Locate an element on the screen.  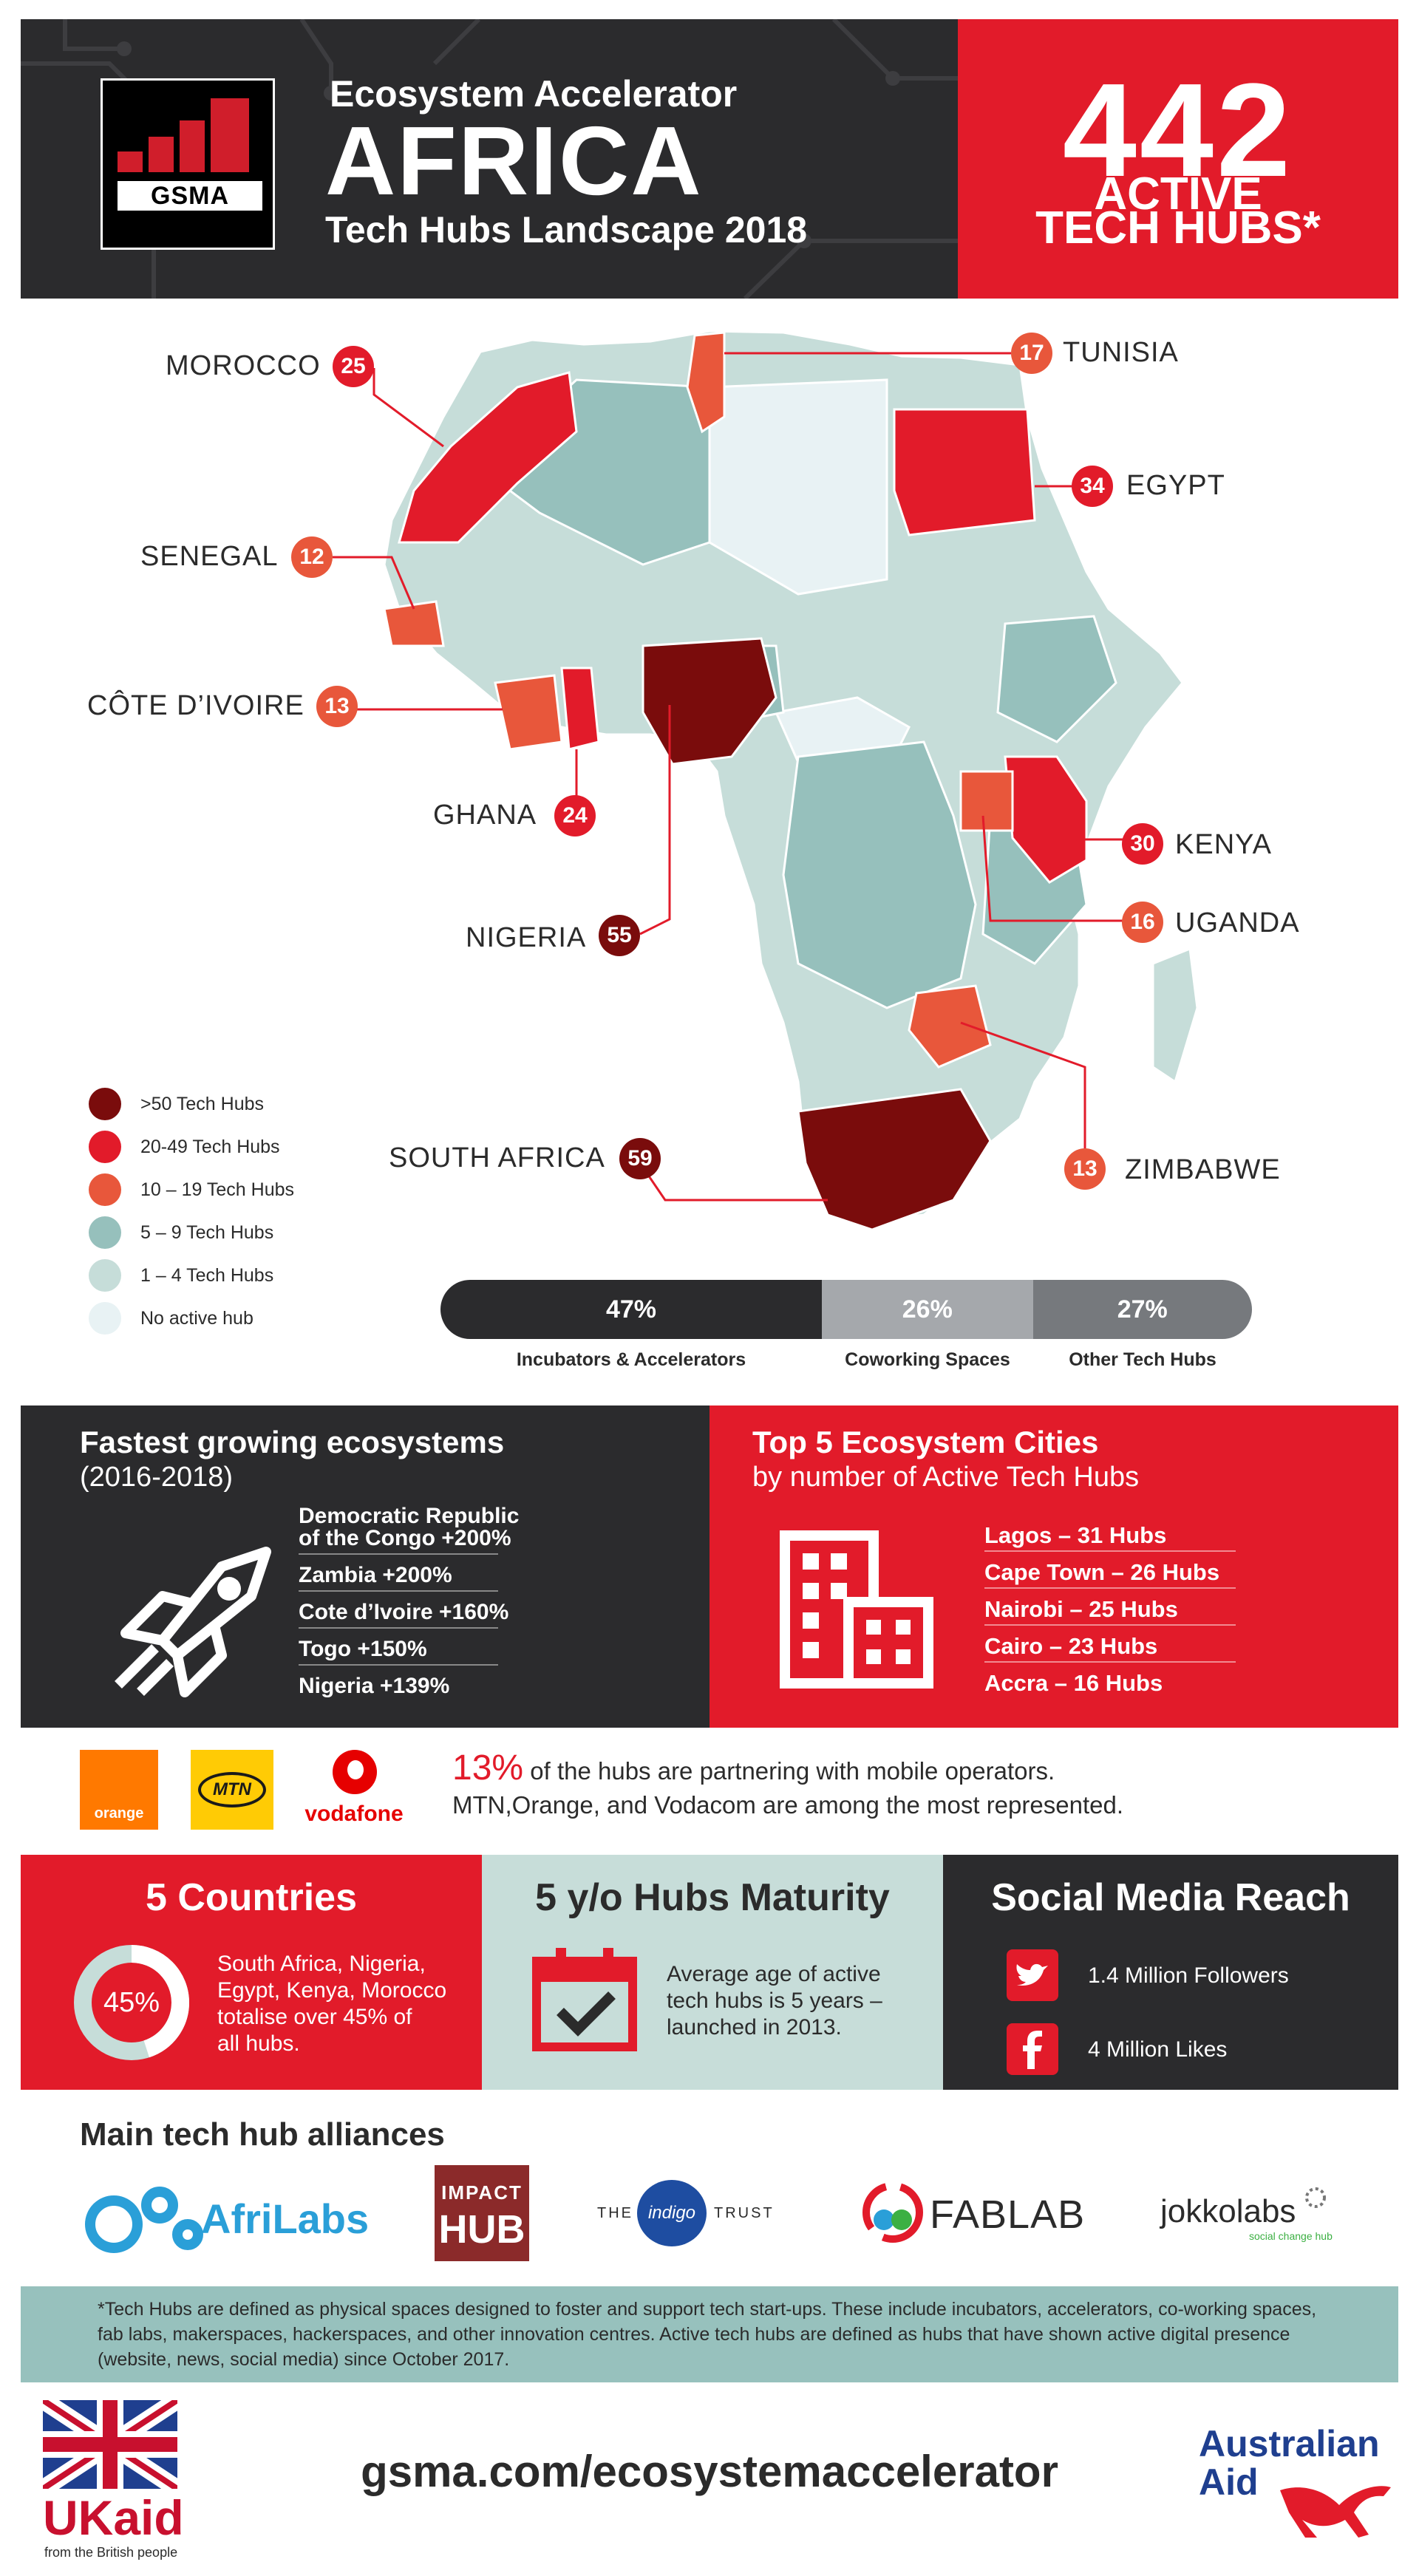
top-cities-title: Top 5 Ecosystem Cities is located at coordinates (925, 1442).